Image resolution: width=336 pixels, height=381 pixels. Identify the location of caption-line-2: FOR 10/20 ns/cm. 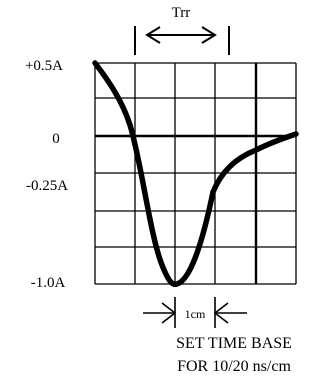
(234, 366).